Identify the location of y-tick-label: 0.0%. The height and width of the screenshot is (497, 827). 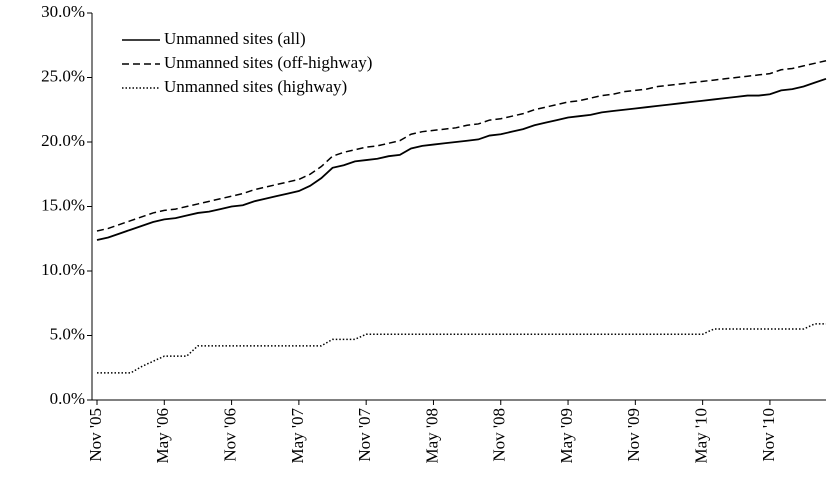
(67, 398).